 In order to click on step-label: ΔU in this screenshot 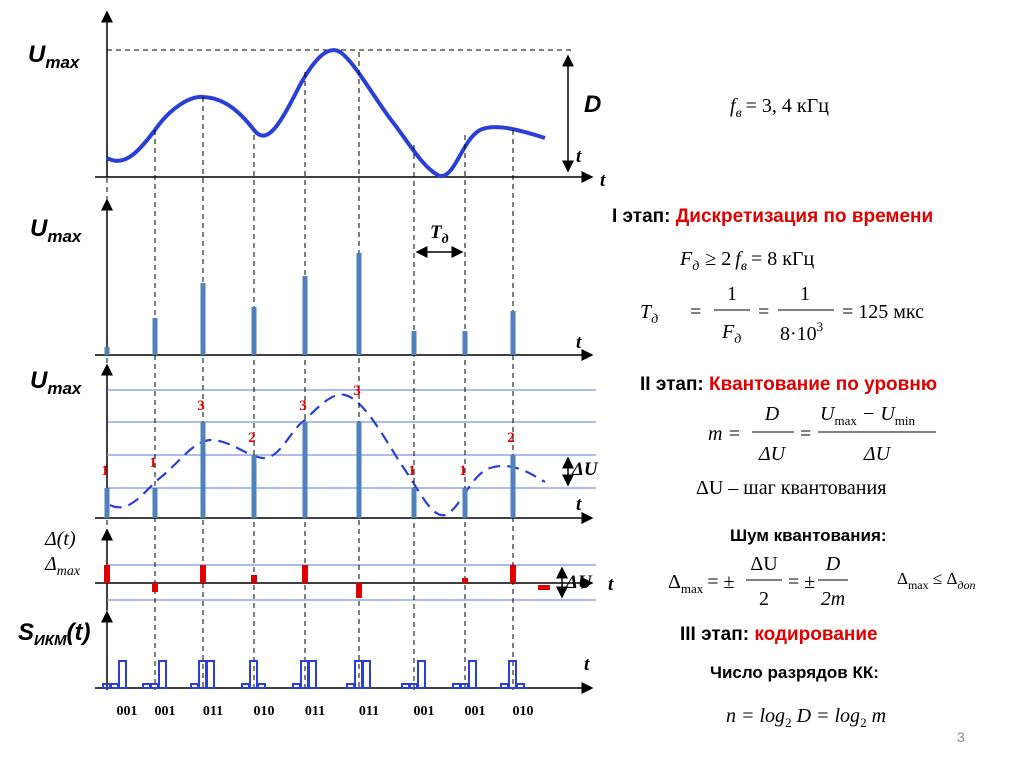, I will do `click(585, 469)`.